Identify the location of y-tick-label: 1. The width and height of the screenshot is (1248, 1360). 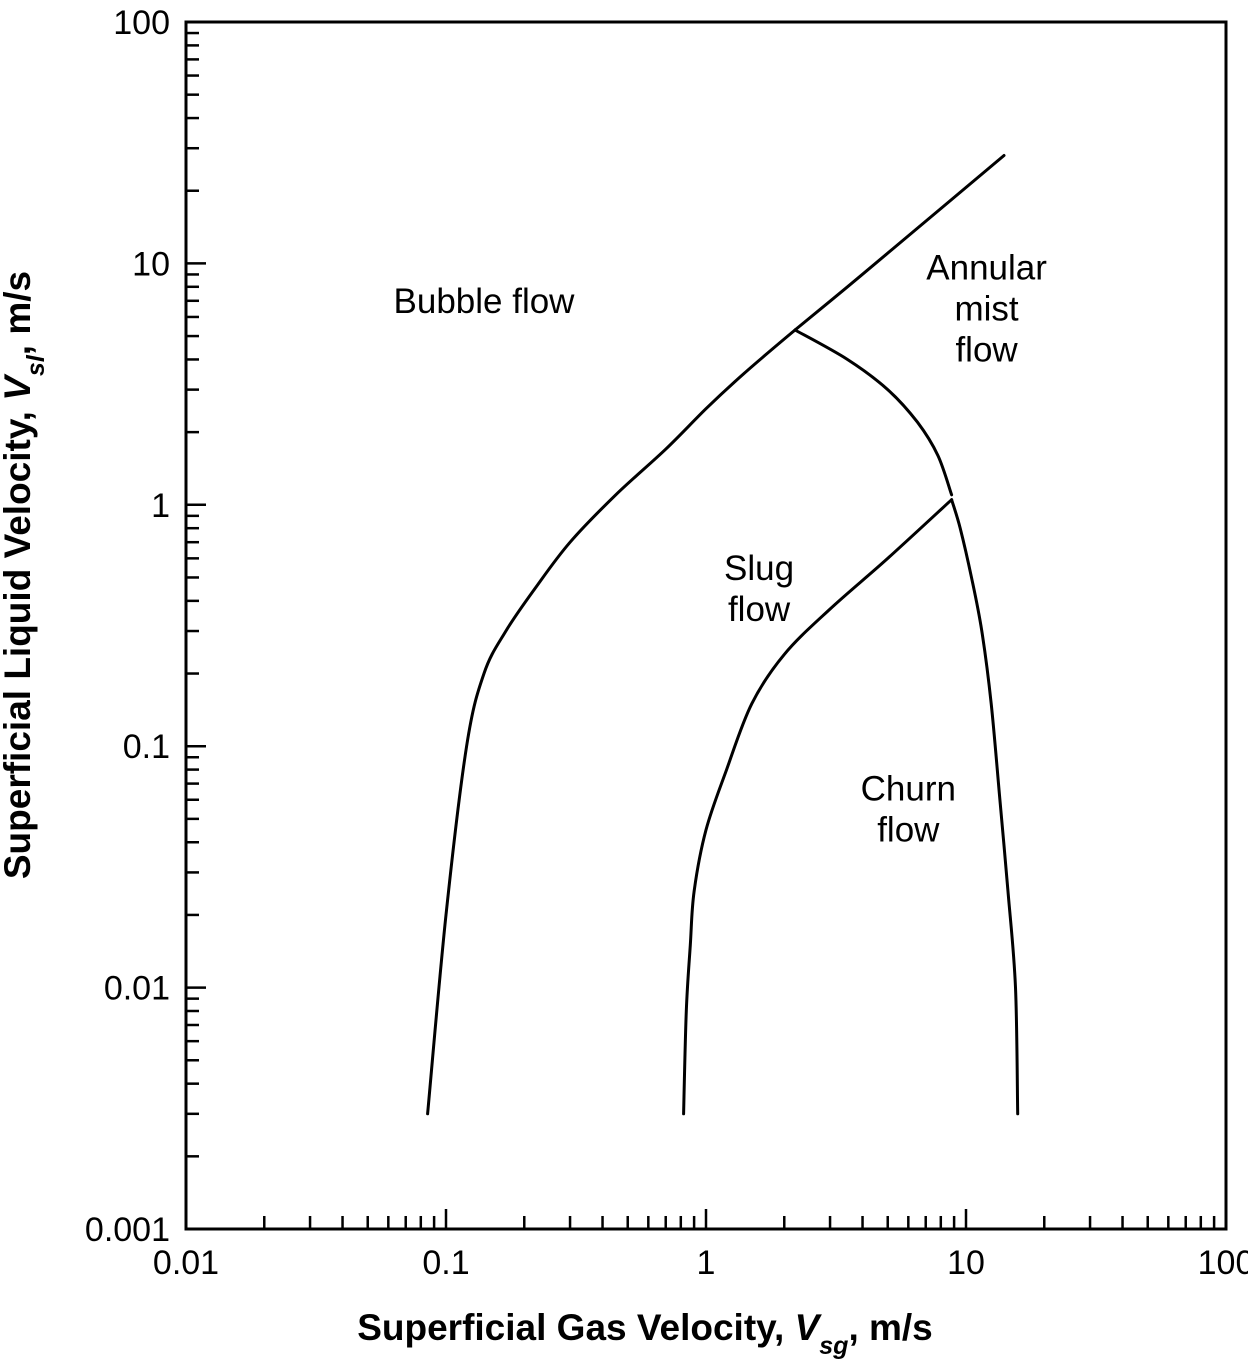
(160, 506).